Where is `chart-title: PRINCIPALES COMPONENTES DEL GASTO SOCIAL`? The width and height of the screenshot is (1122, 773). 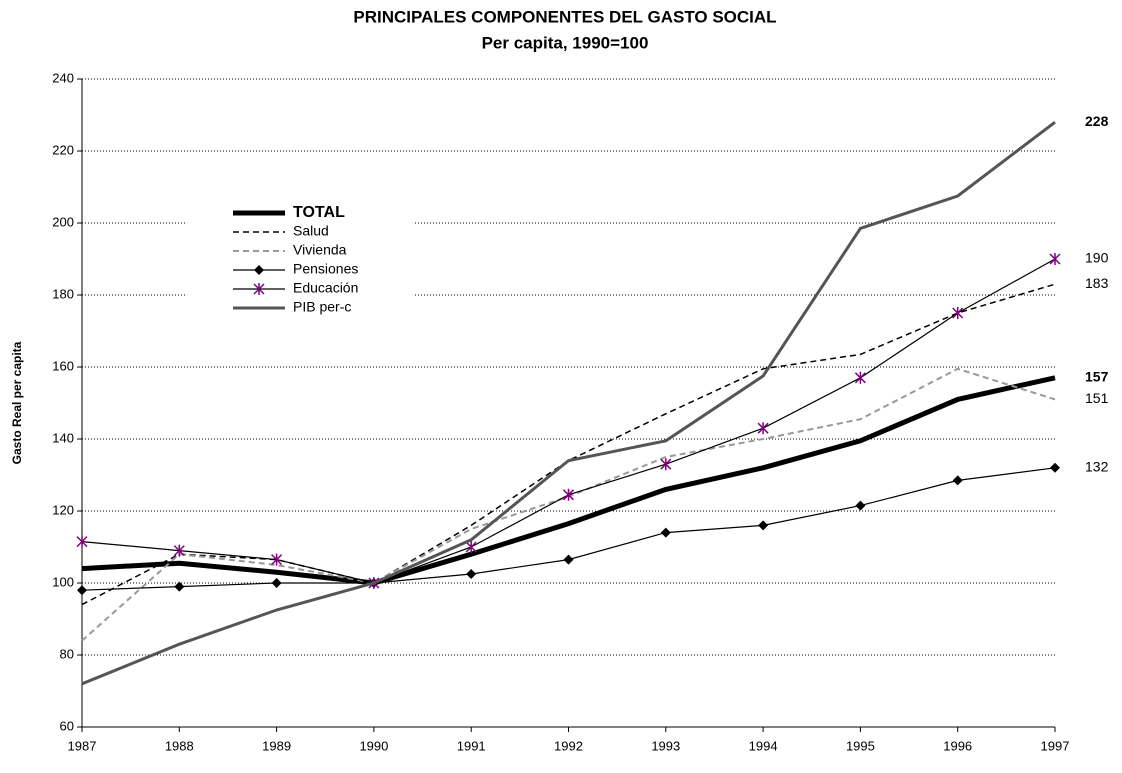
chart-title: PRINCIPALES COMPONENTES DEL GASTO SOCIAL is located at coordinates (564, 16).